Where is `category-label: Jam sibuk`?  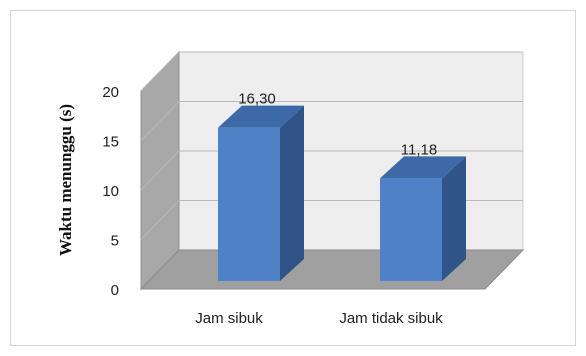
category-label: Jam sibuk is located at coordinates (229, 318).